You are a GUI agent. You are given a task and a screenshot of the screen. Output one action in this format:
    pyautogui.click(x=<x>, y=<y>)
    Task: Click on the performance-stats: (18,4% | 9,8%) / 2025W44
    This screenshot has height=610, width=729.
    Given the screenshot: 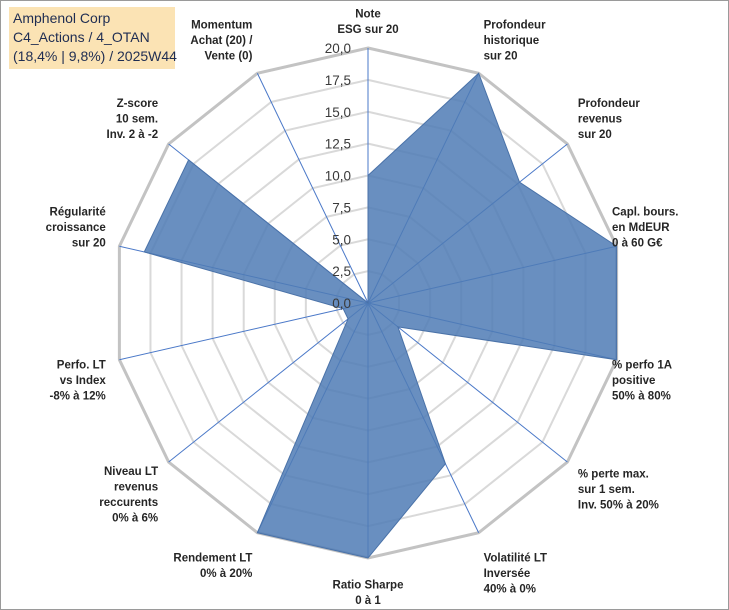 What is the action you would take?
    pyautogui.click(x=95, y=56)
    